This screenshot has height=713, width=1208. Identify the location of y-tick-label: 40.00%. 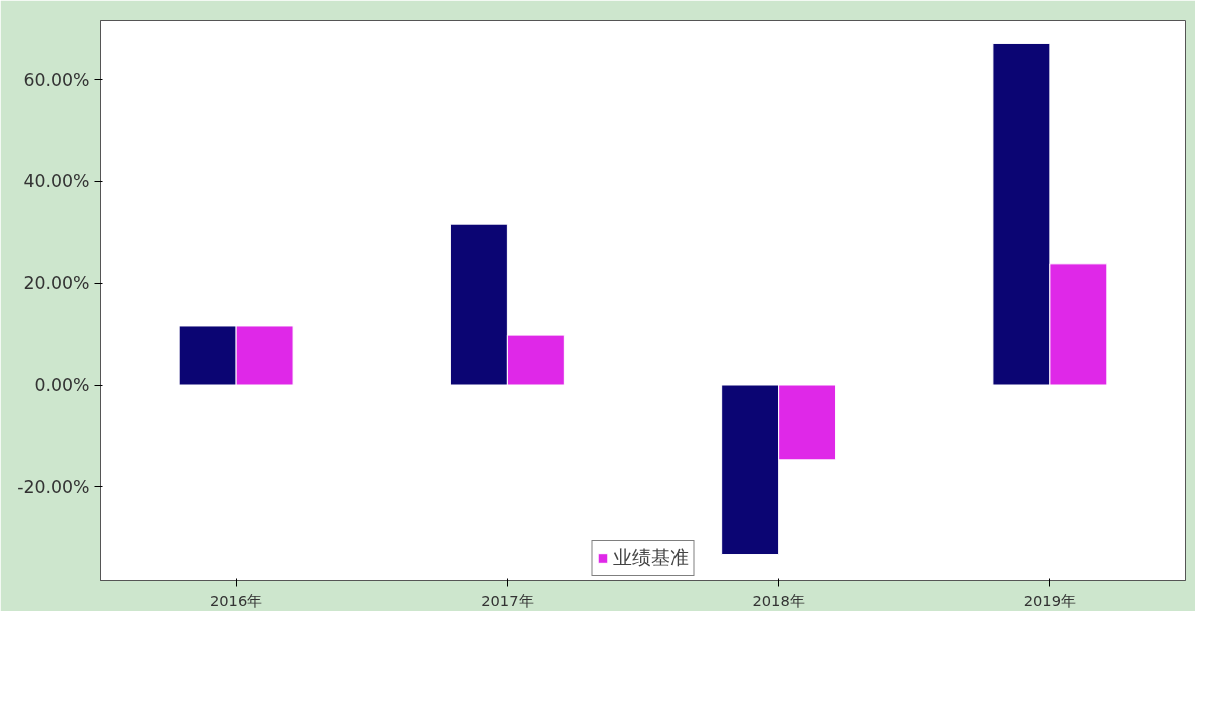
(56, 181).